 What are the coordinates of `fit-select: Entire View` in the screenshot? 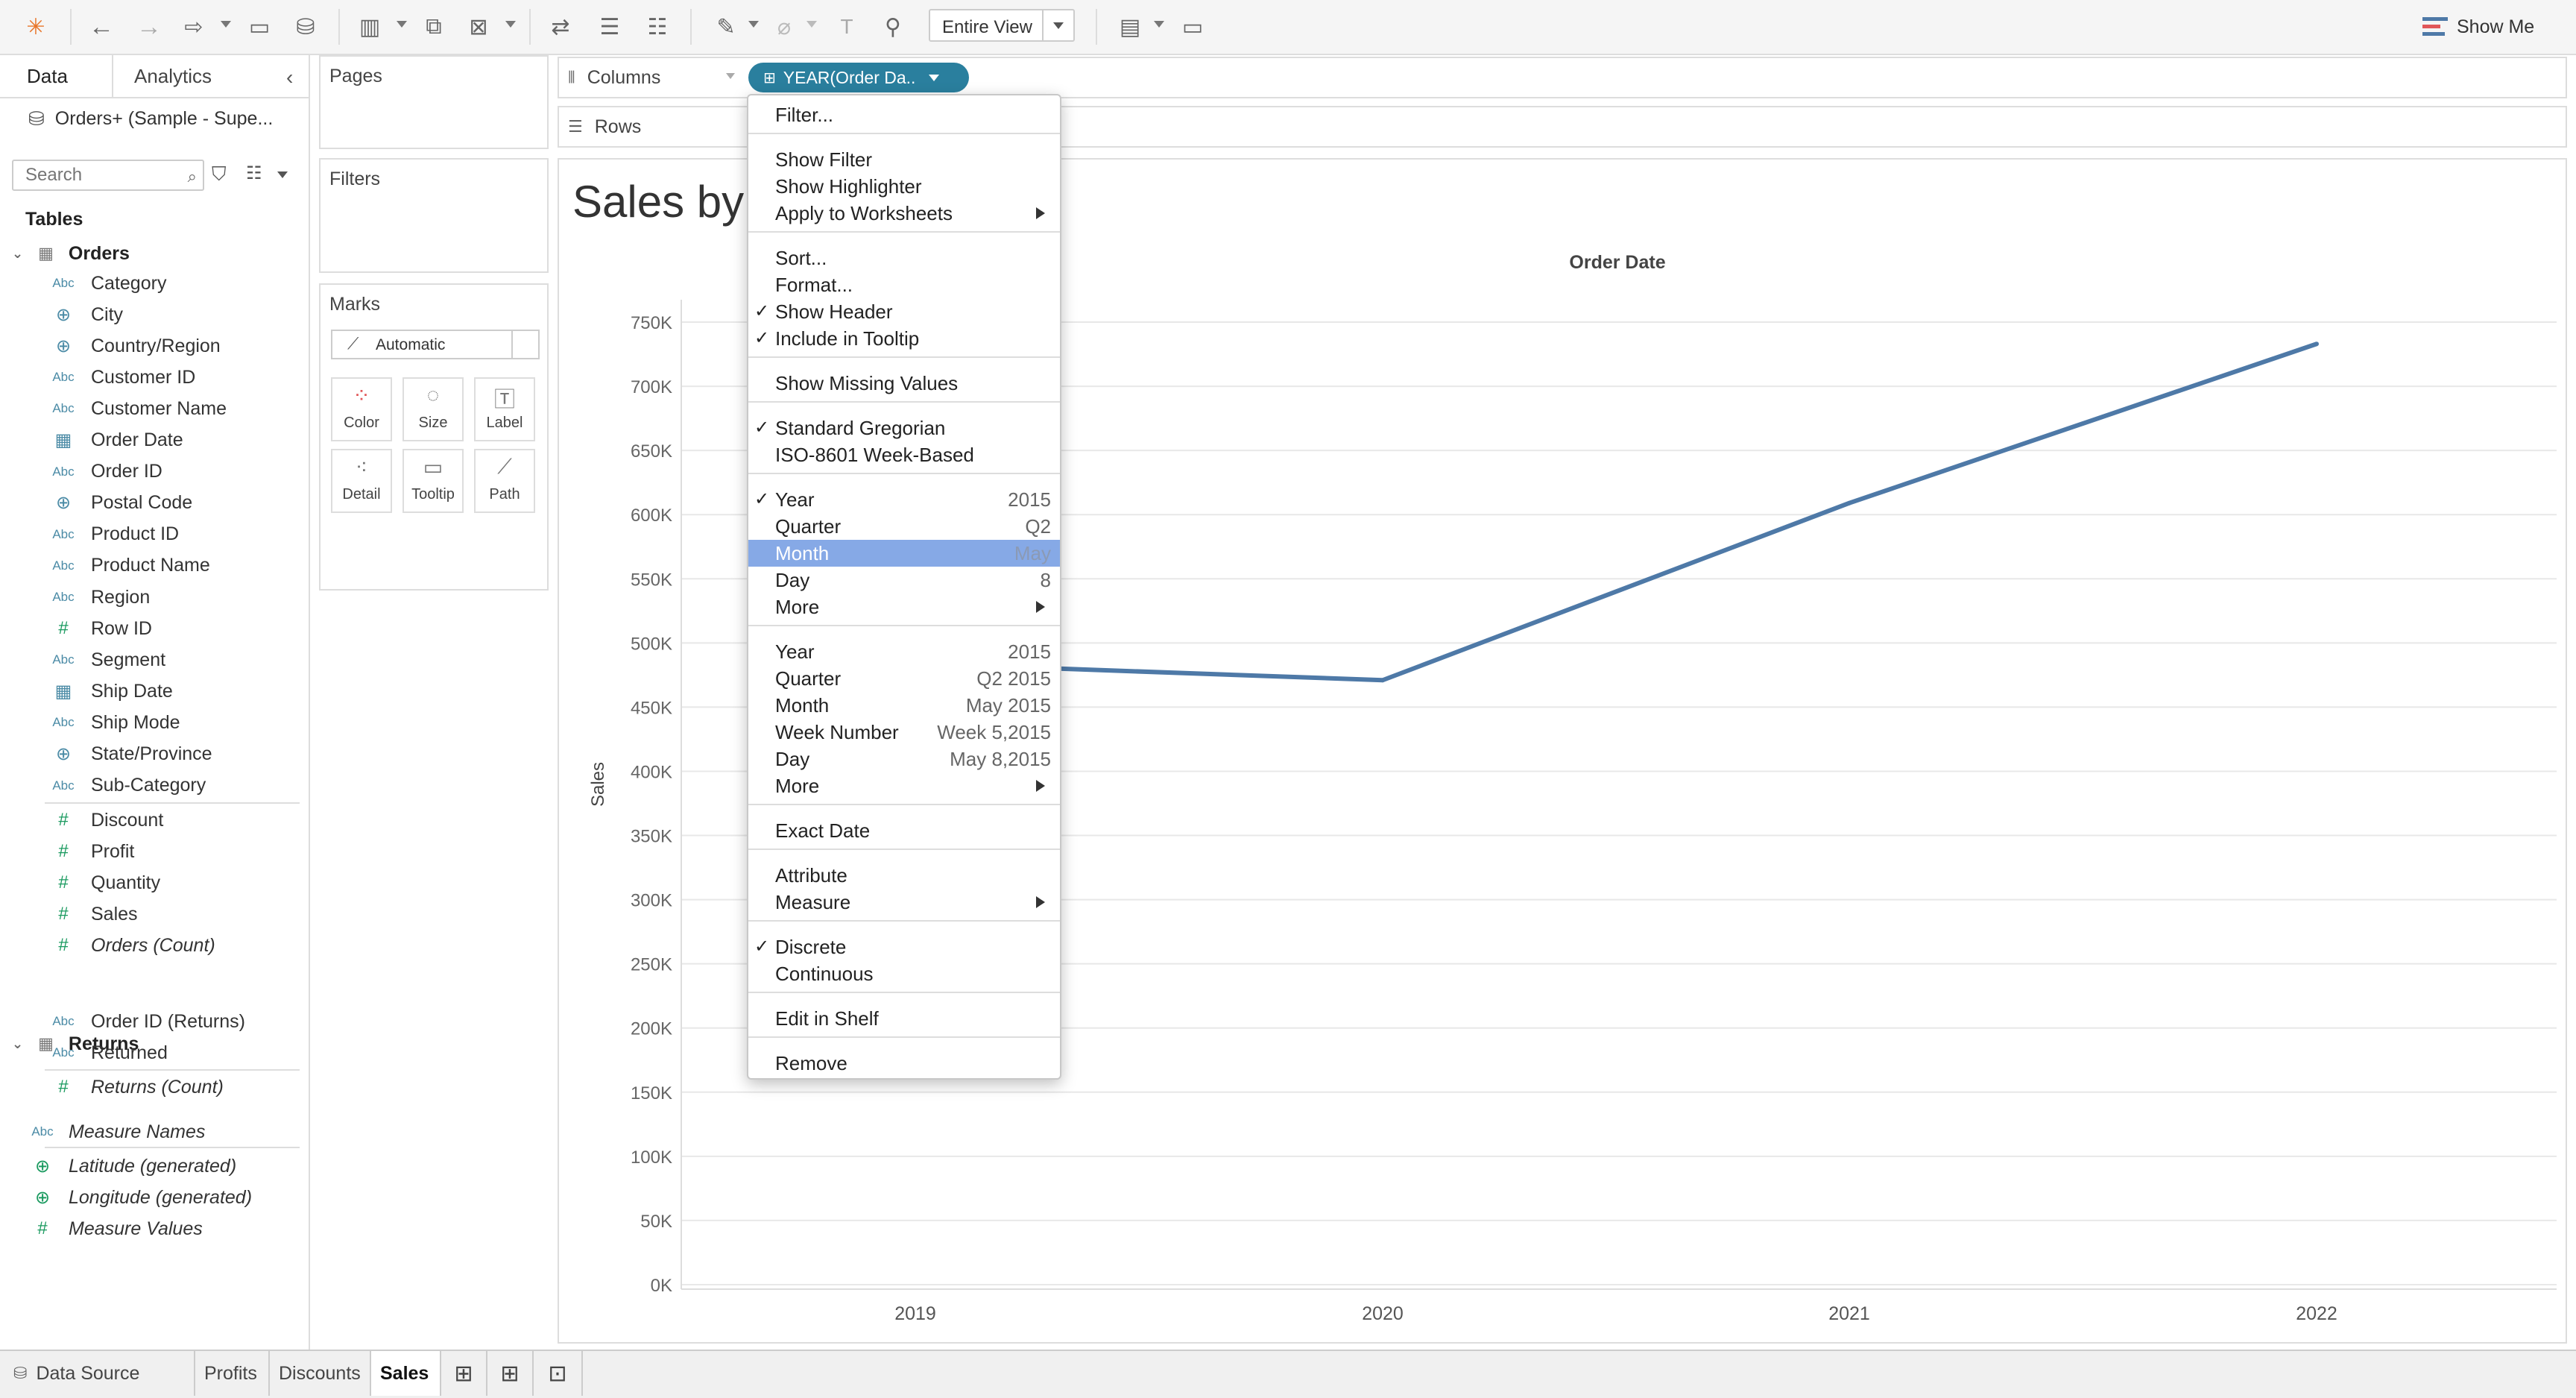 It's located at (1002, 25).